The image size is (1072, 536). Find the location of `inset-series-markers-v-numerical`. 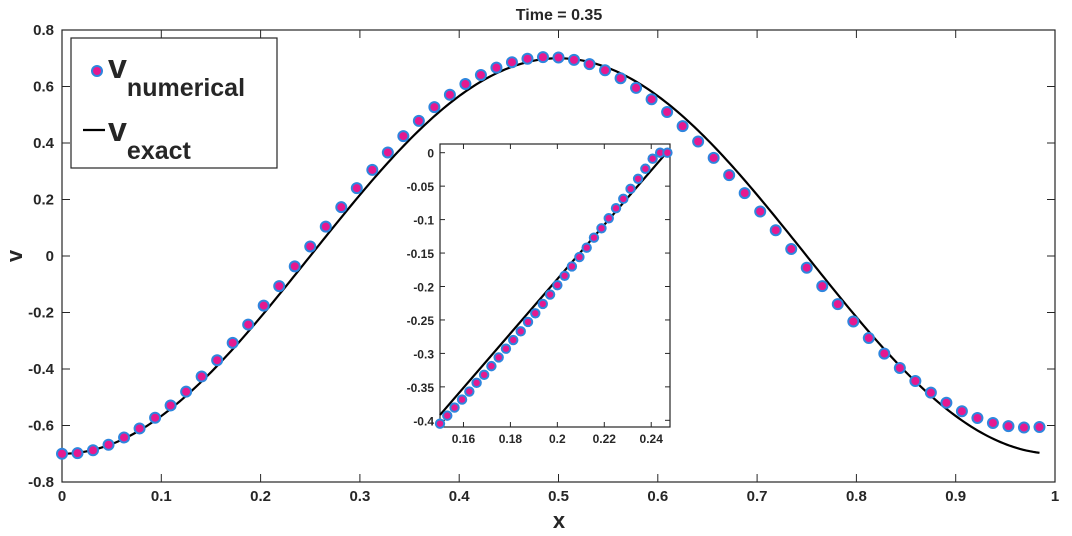

inset-series-markers-v-numerical is located at coordinates (553, 288).